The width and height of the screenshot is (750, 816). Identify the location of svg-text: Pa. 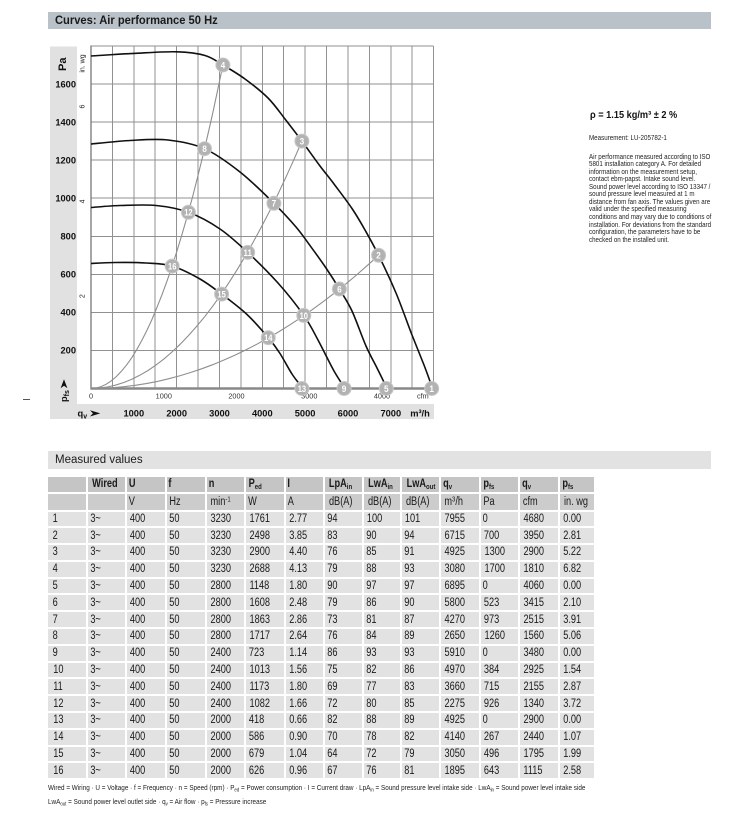
(63, 64).